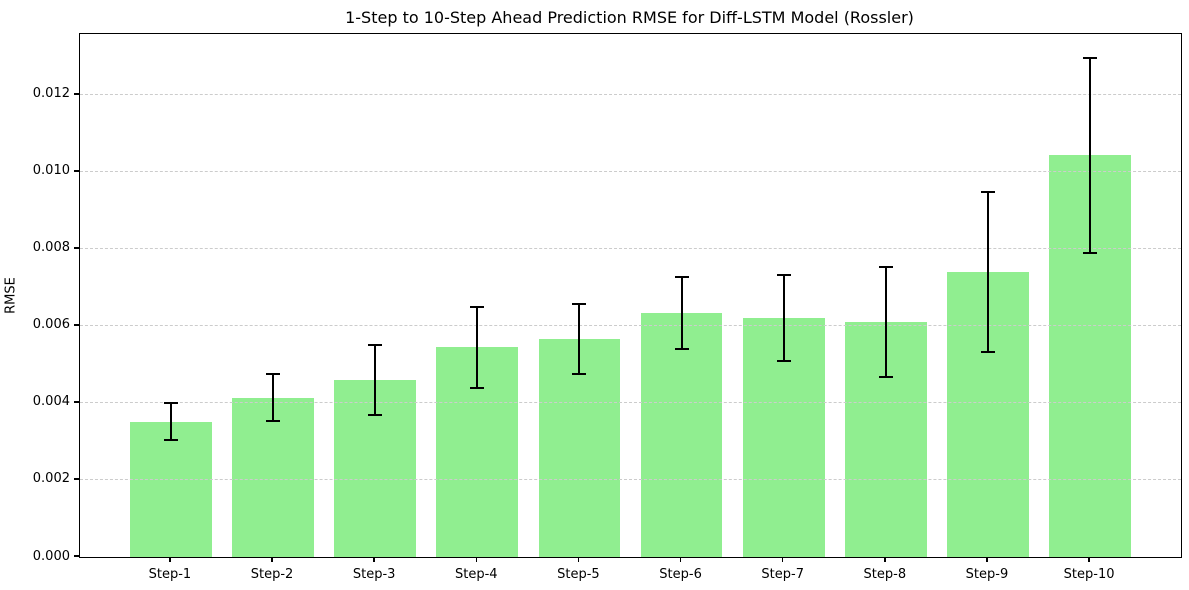 The image size is (1189, 590). Describe the element at coordinates (1089, 574) in the screenshot. I see `x-tick-label-step-10: Step-10` at that location.